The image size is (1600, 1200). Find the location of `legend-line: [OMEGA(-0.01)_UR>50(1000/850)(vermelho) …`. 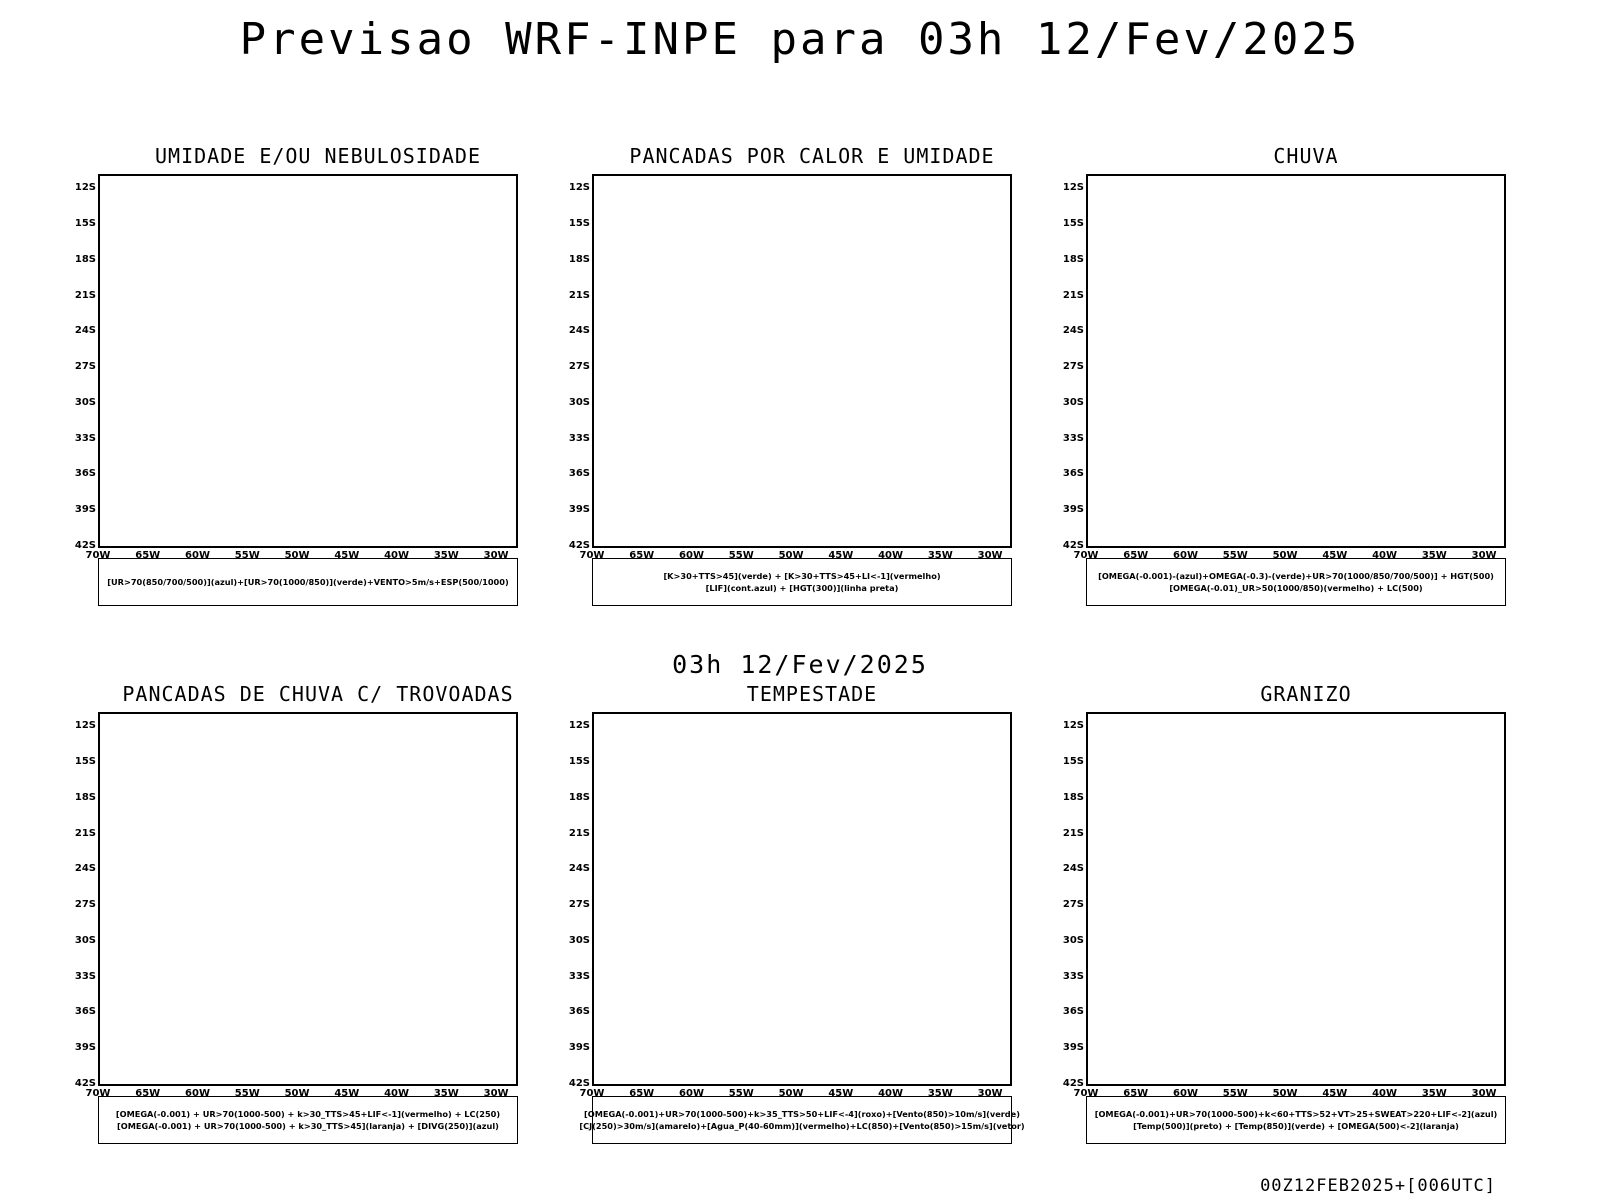

legend-line: [OMEGA(-0.01)_UR>50(1000/850)(vermelho) … is located at coordinates (1296, 588).